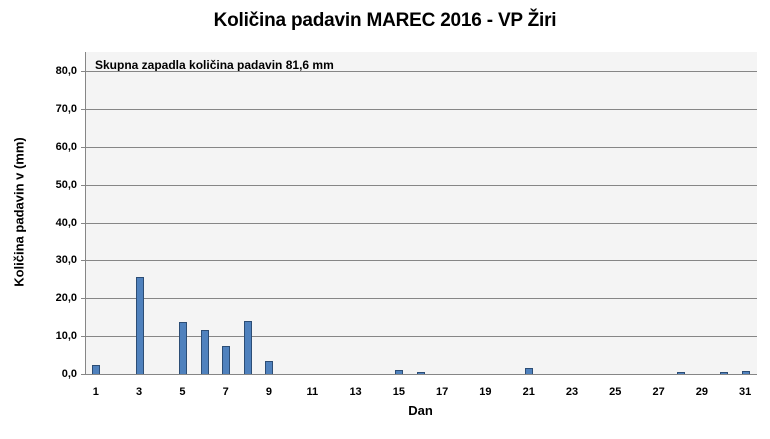 This screenshot has width=770, height=439. Describe the element at coordinates (701, 392) in the screenshot. I see `x-tick-label: 29` at that location.